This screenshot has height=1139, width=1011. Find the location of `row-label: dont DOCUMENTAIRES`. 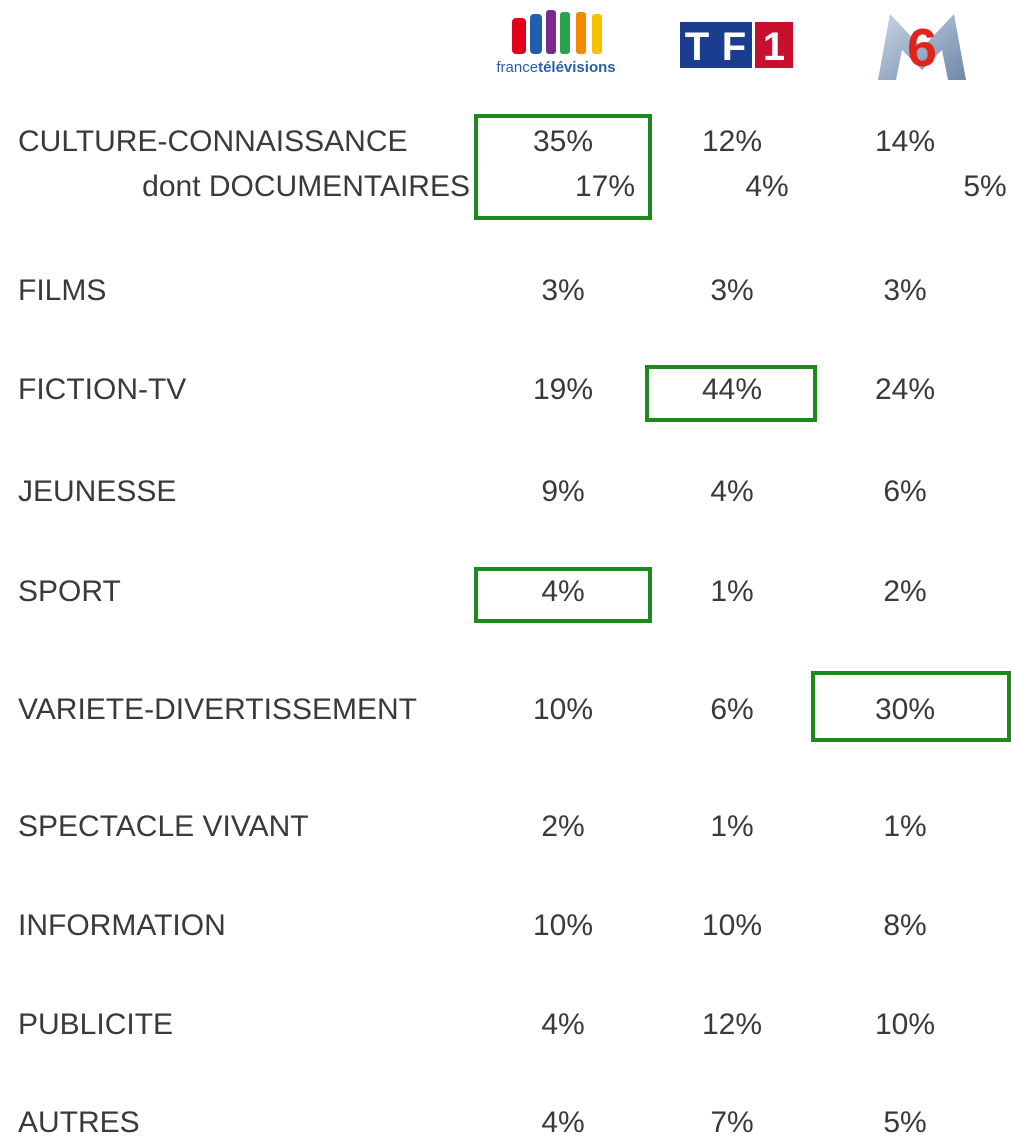

row-label: dont DOCUMENTAIRES is located at coordinates (306, 186).